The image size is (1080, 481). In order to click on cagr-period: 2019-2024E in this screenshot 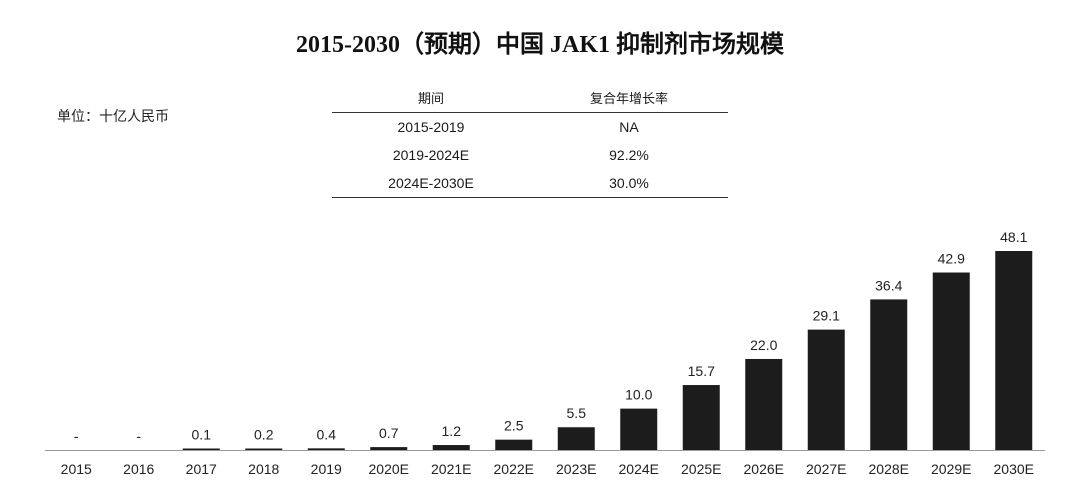, I will do `click(431, 155)`.